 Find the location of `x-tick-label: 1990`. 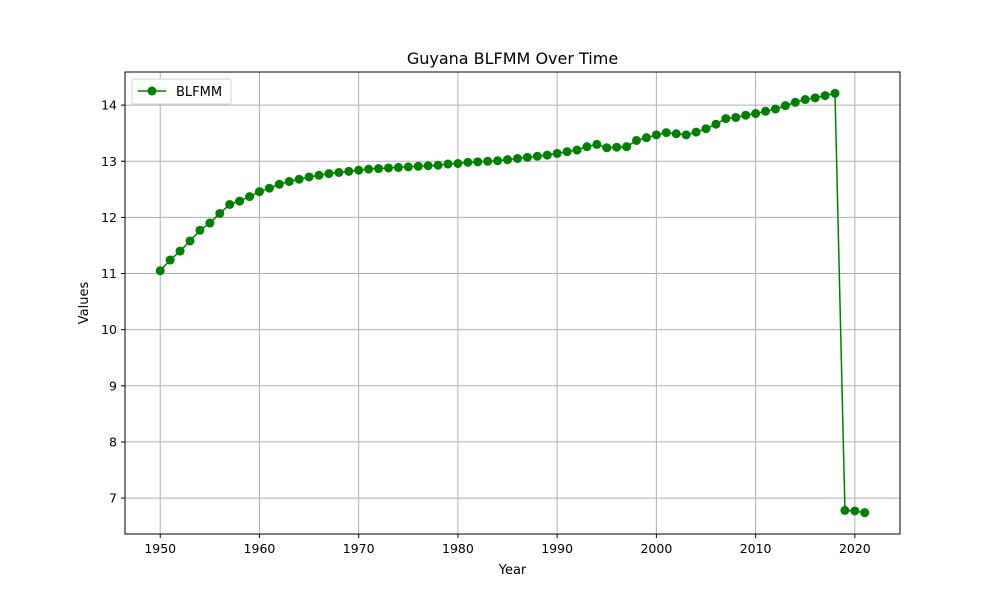

x-tick-label: 1990 is located at coordinates (557, 548).